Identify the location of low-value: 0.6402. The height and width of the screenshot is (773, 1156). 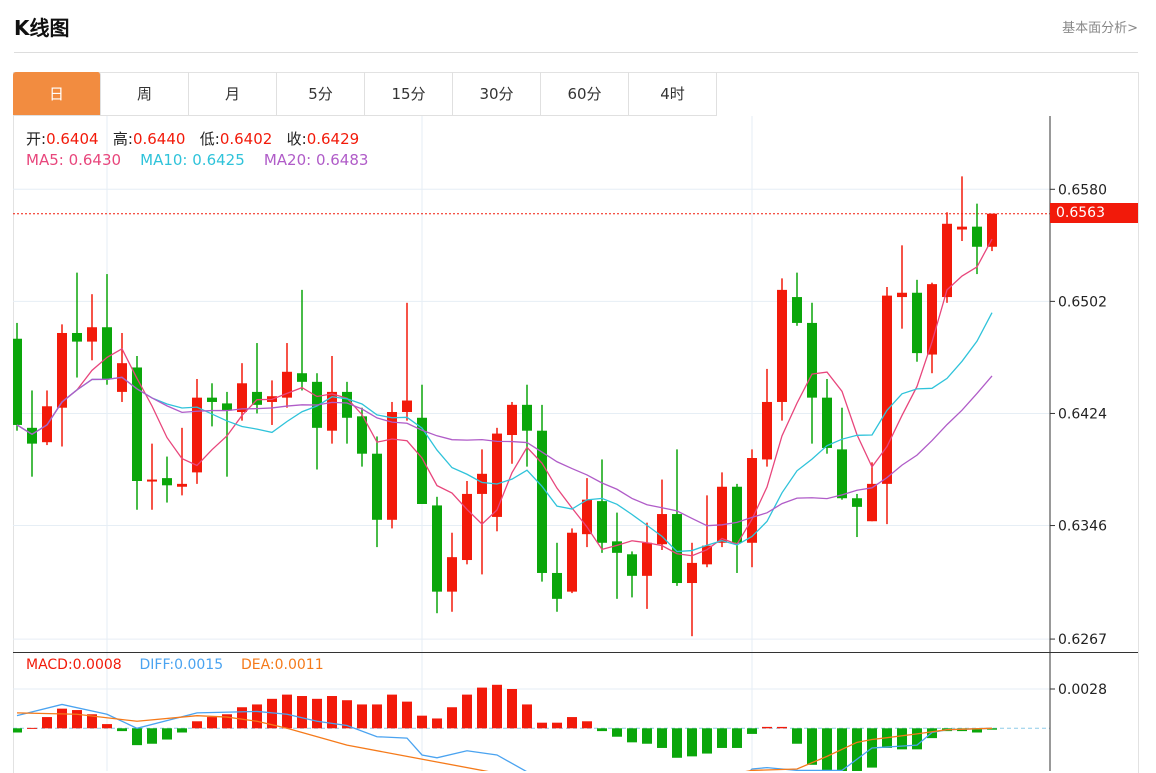
(246, 139).